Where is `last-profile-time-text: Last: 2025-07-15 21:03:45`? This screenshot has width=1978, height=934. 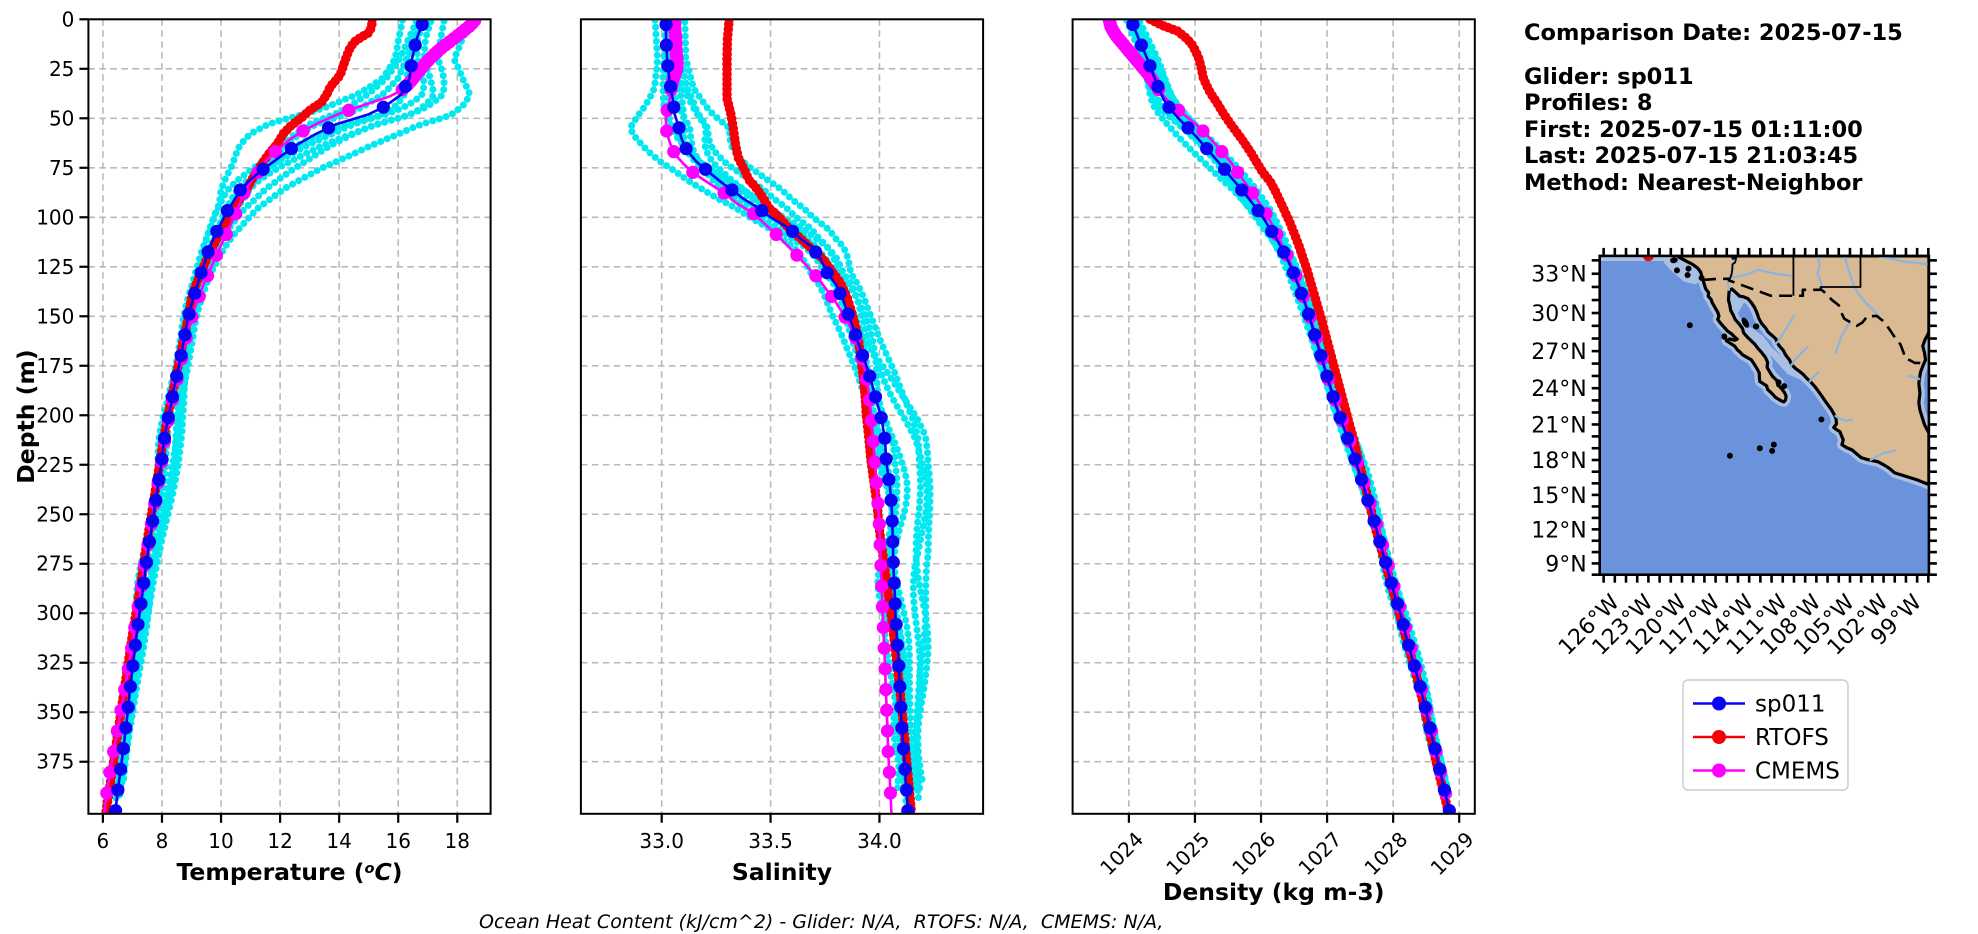 last-profile-time-text: Last: 2025-07-15 21:03:45 is located at coordinates (1691, 156).